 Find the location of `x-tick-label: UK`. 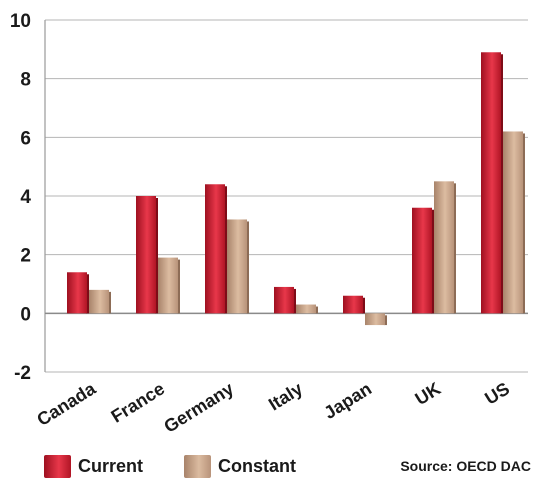

x-tick-label: UK is located at coordinates (427, 393).